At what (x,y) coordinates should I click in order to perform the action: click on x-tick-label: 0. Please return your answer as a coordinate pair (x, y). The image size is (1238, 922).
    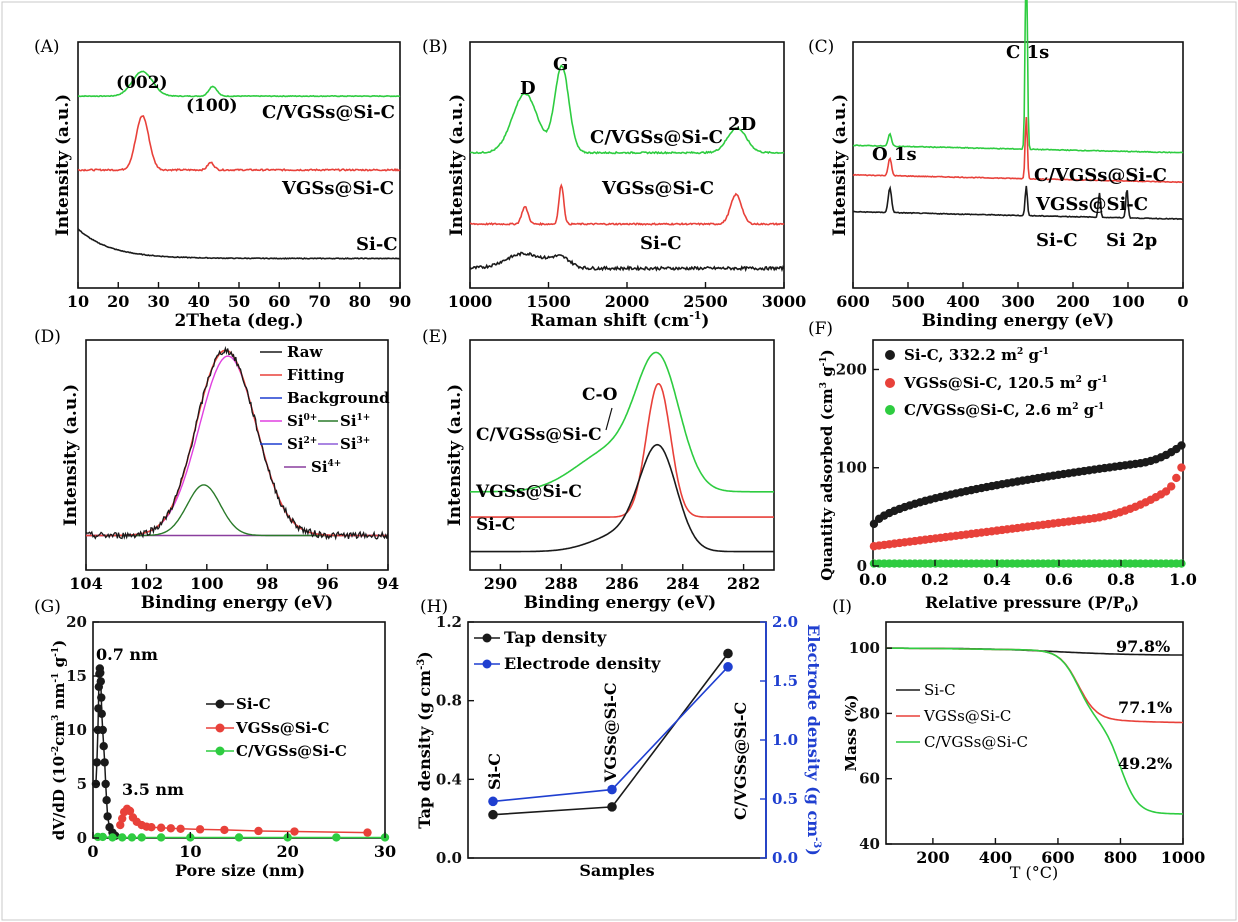
    Looking at the image, I should click on (92, 851).